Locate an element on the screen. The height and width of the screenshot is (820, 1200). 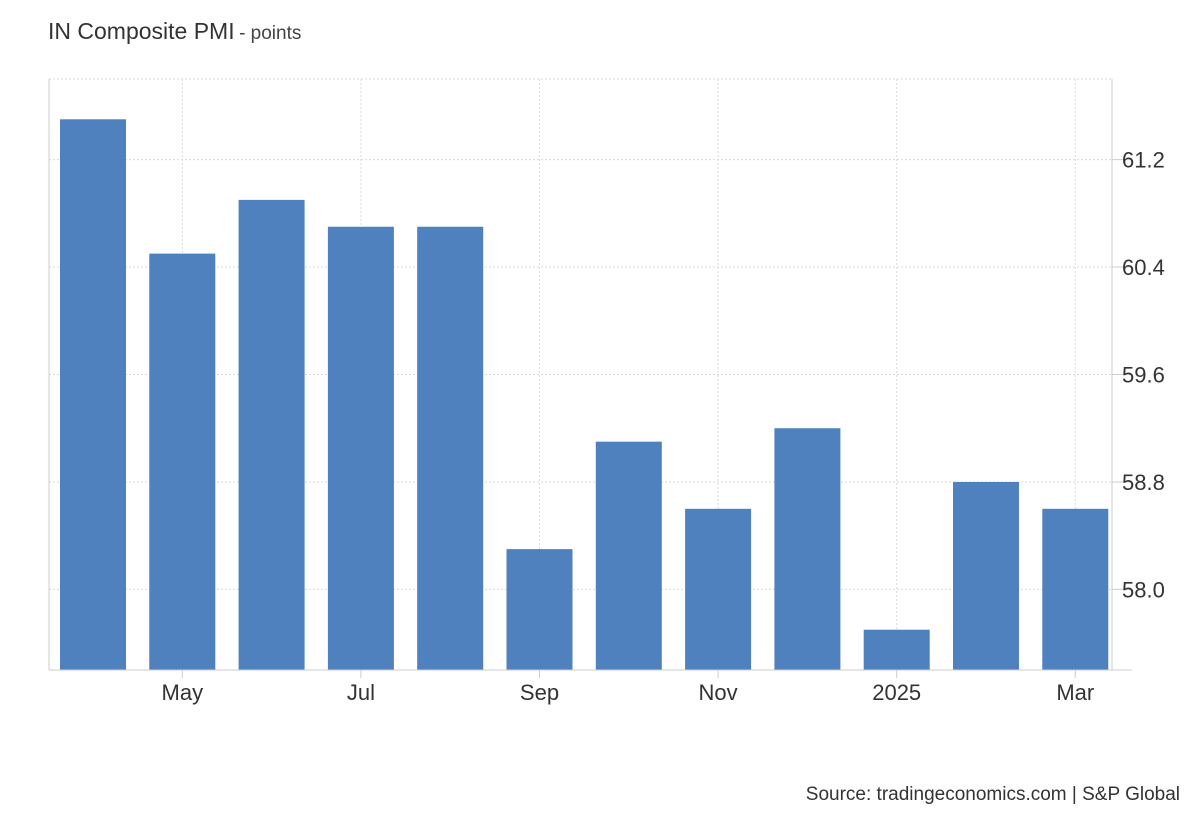
x-axis-ticks: May Jul Sep Nov 2025 Mar is located at coordinates (628, 687).